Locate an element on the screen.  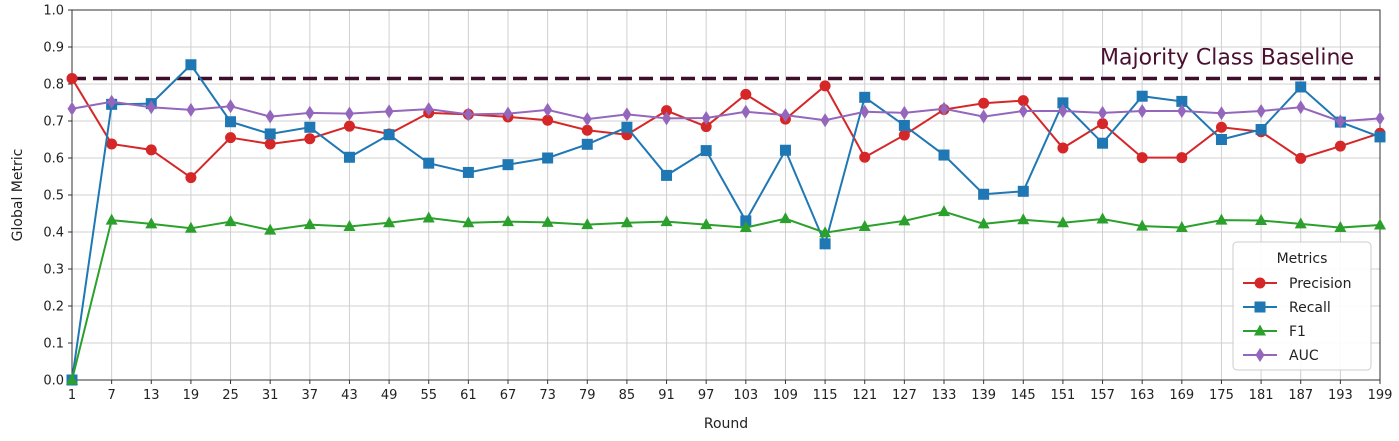
x-tick-label: 49 is located at coordinates (389, 395).